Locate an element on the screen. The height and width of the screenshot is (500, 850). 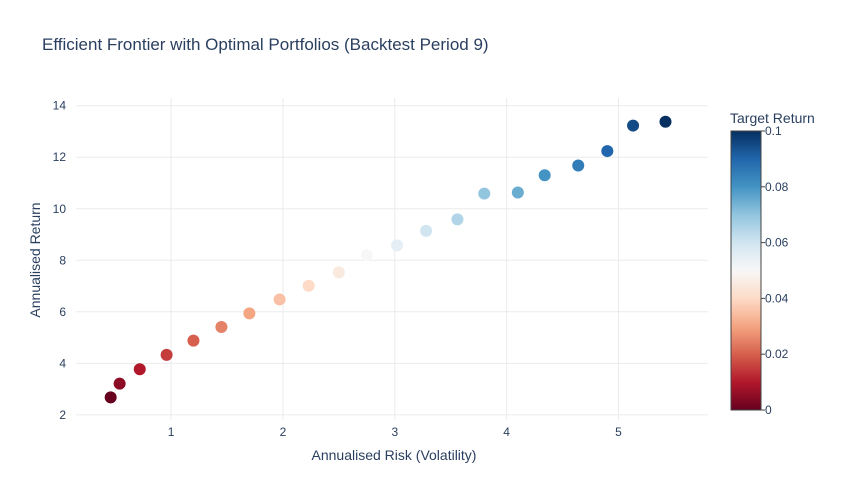
y-tick-label: 10 is located at coordinates (60, 209).